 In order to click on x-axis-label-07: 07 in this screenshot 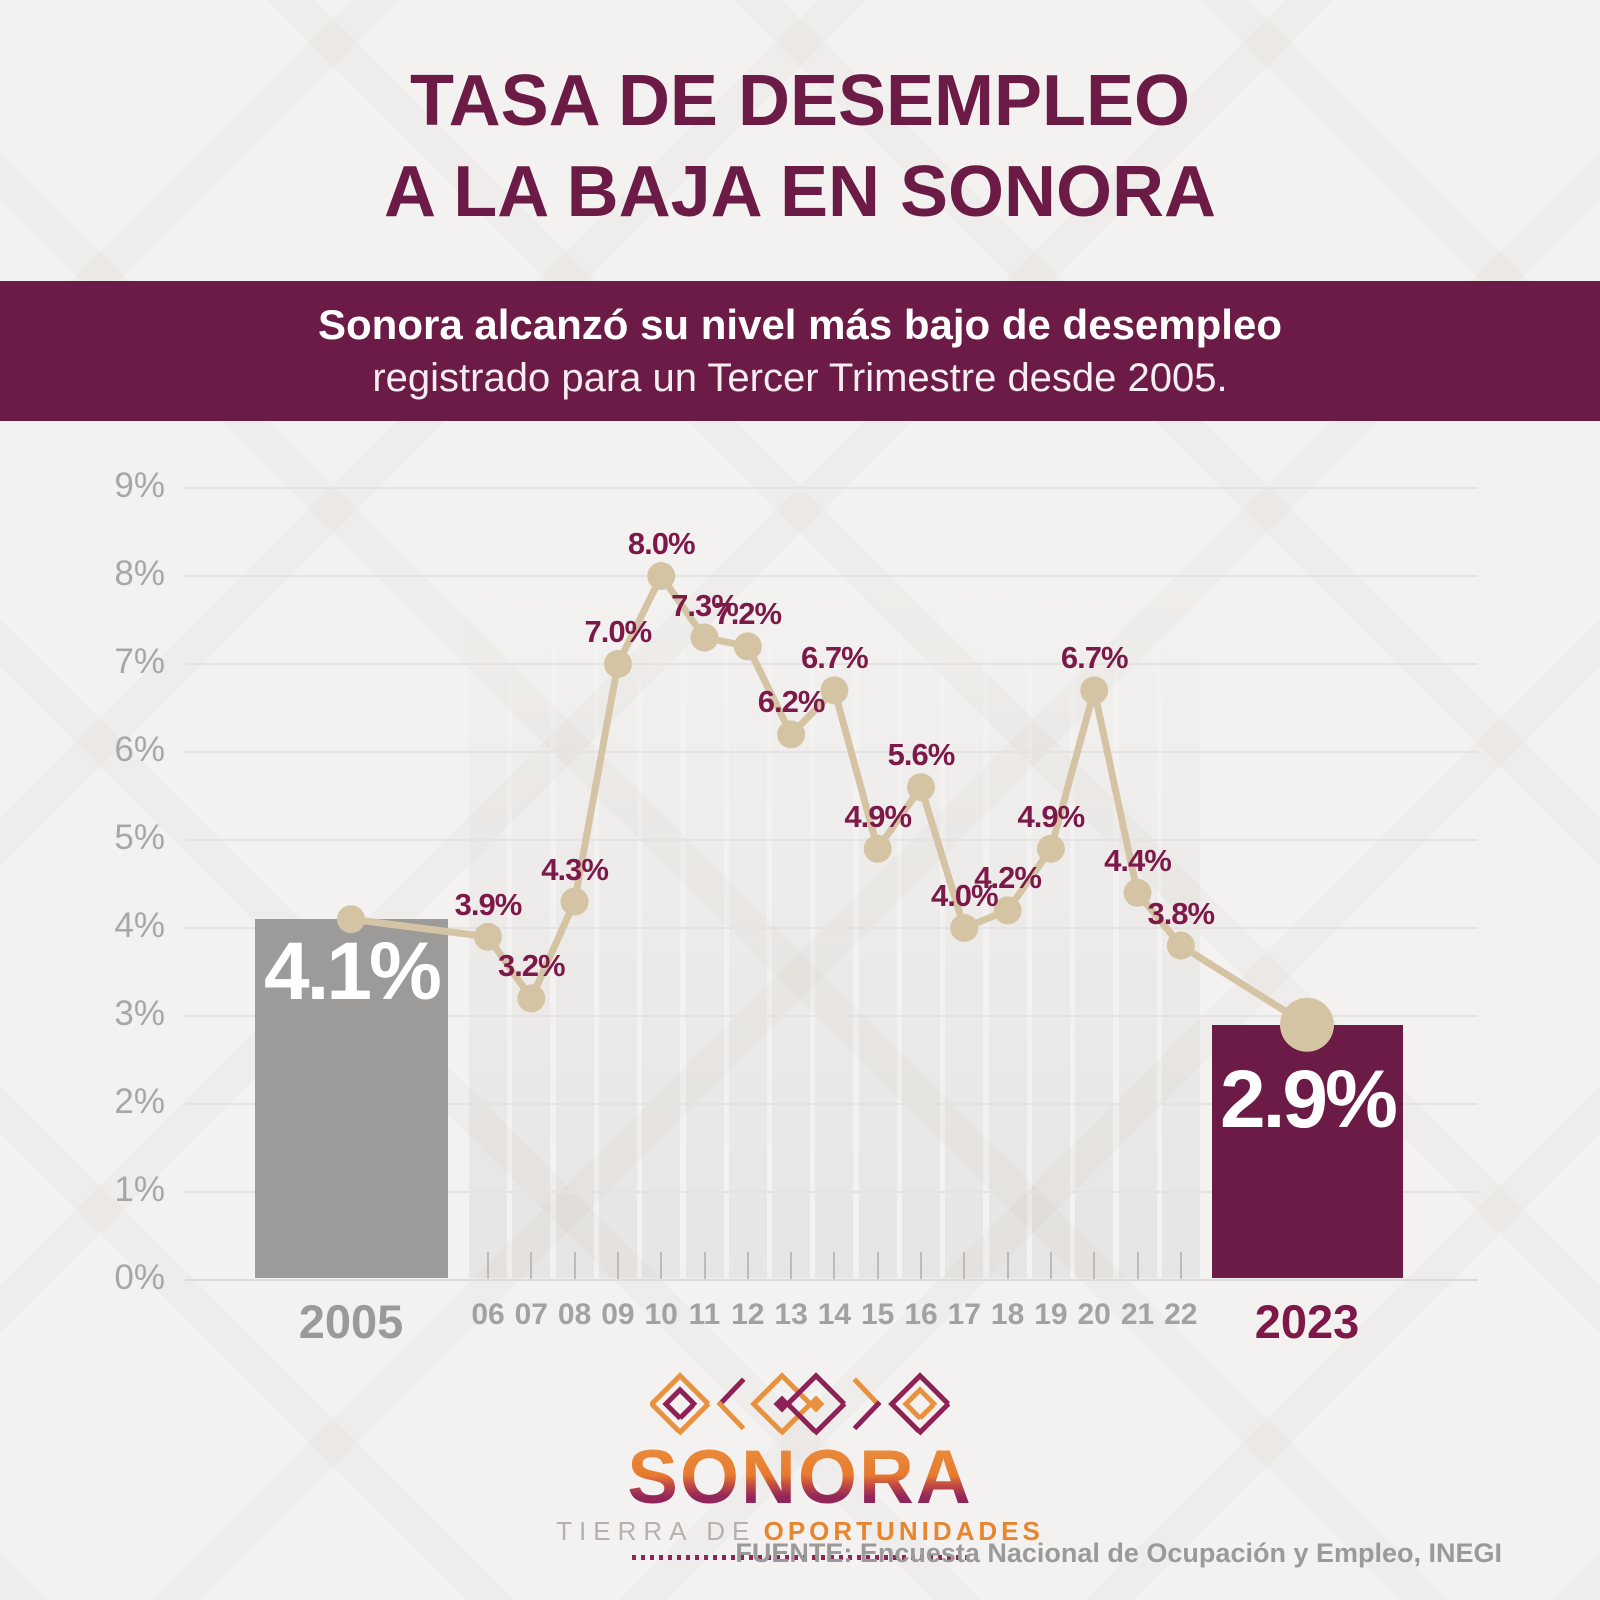, I will do `click(531, 1314)`.